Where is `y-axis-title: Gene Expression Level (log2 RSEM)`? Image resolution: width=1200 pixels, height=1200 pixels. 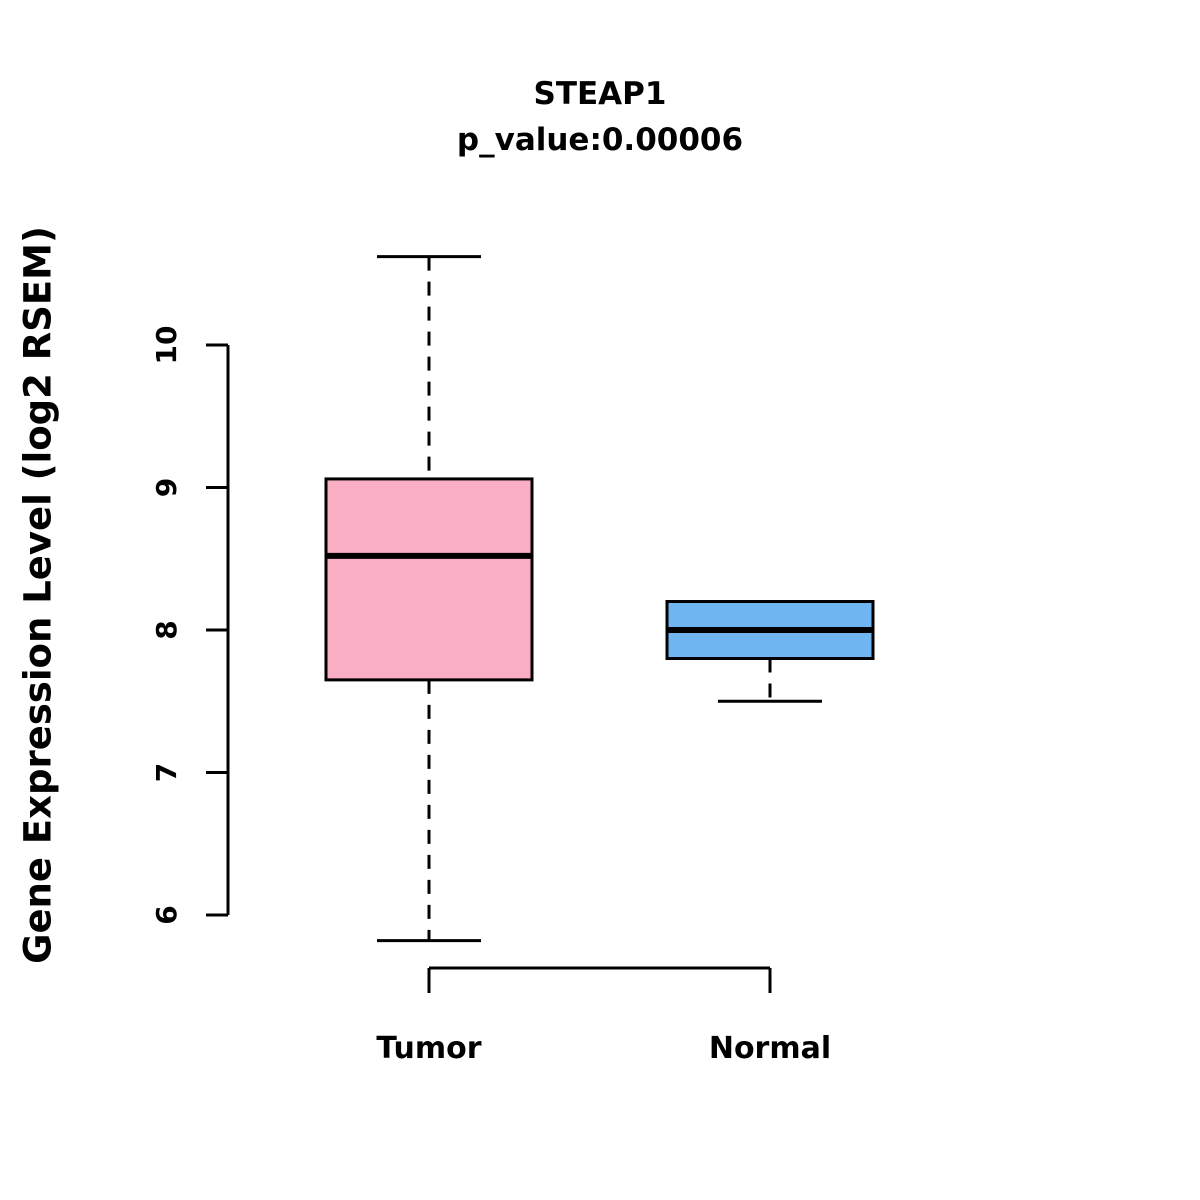
y-axis-title: Gene Expression Level (log2 RSEM) is located at coordinates (38, 595).